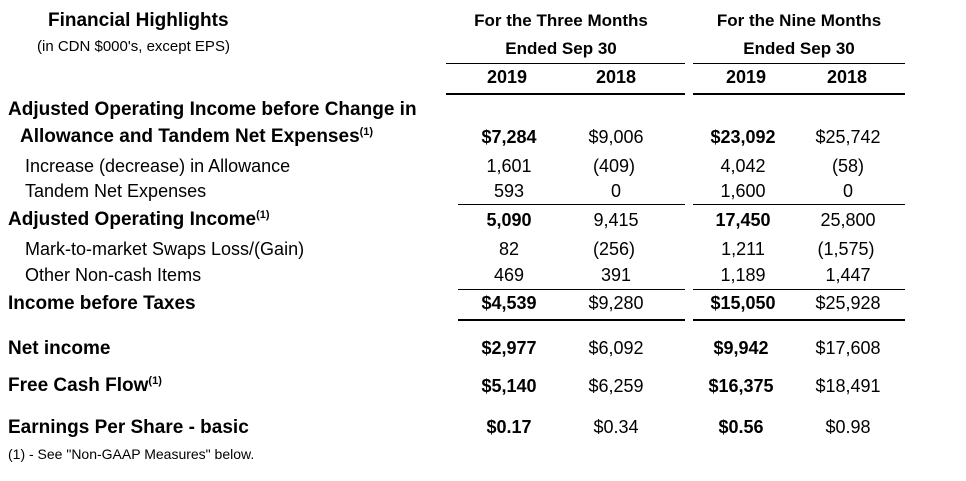 Image resolution: width=966 pixels, height=481 pixels. I want to click on subtotal-rule-nine-months, so click(799, 204).